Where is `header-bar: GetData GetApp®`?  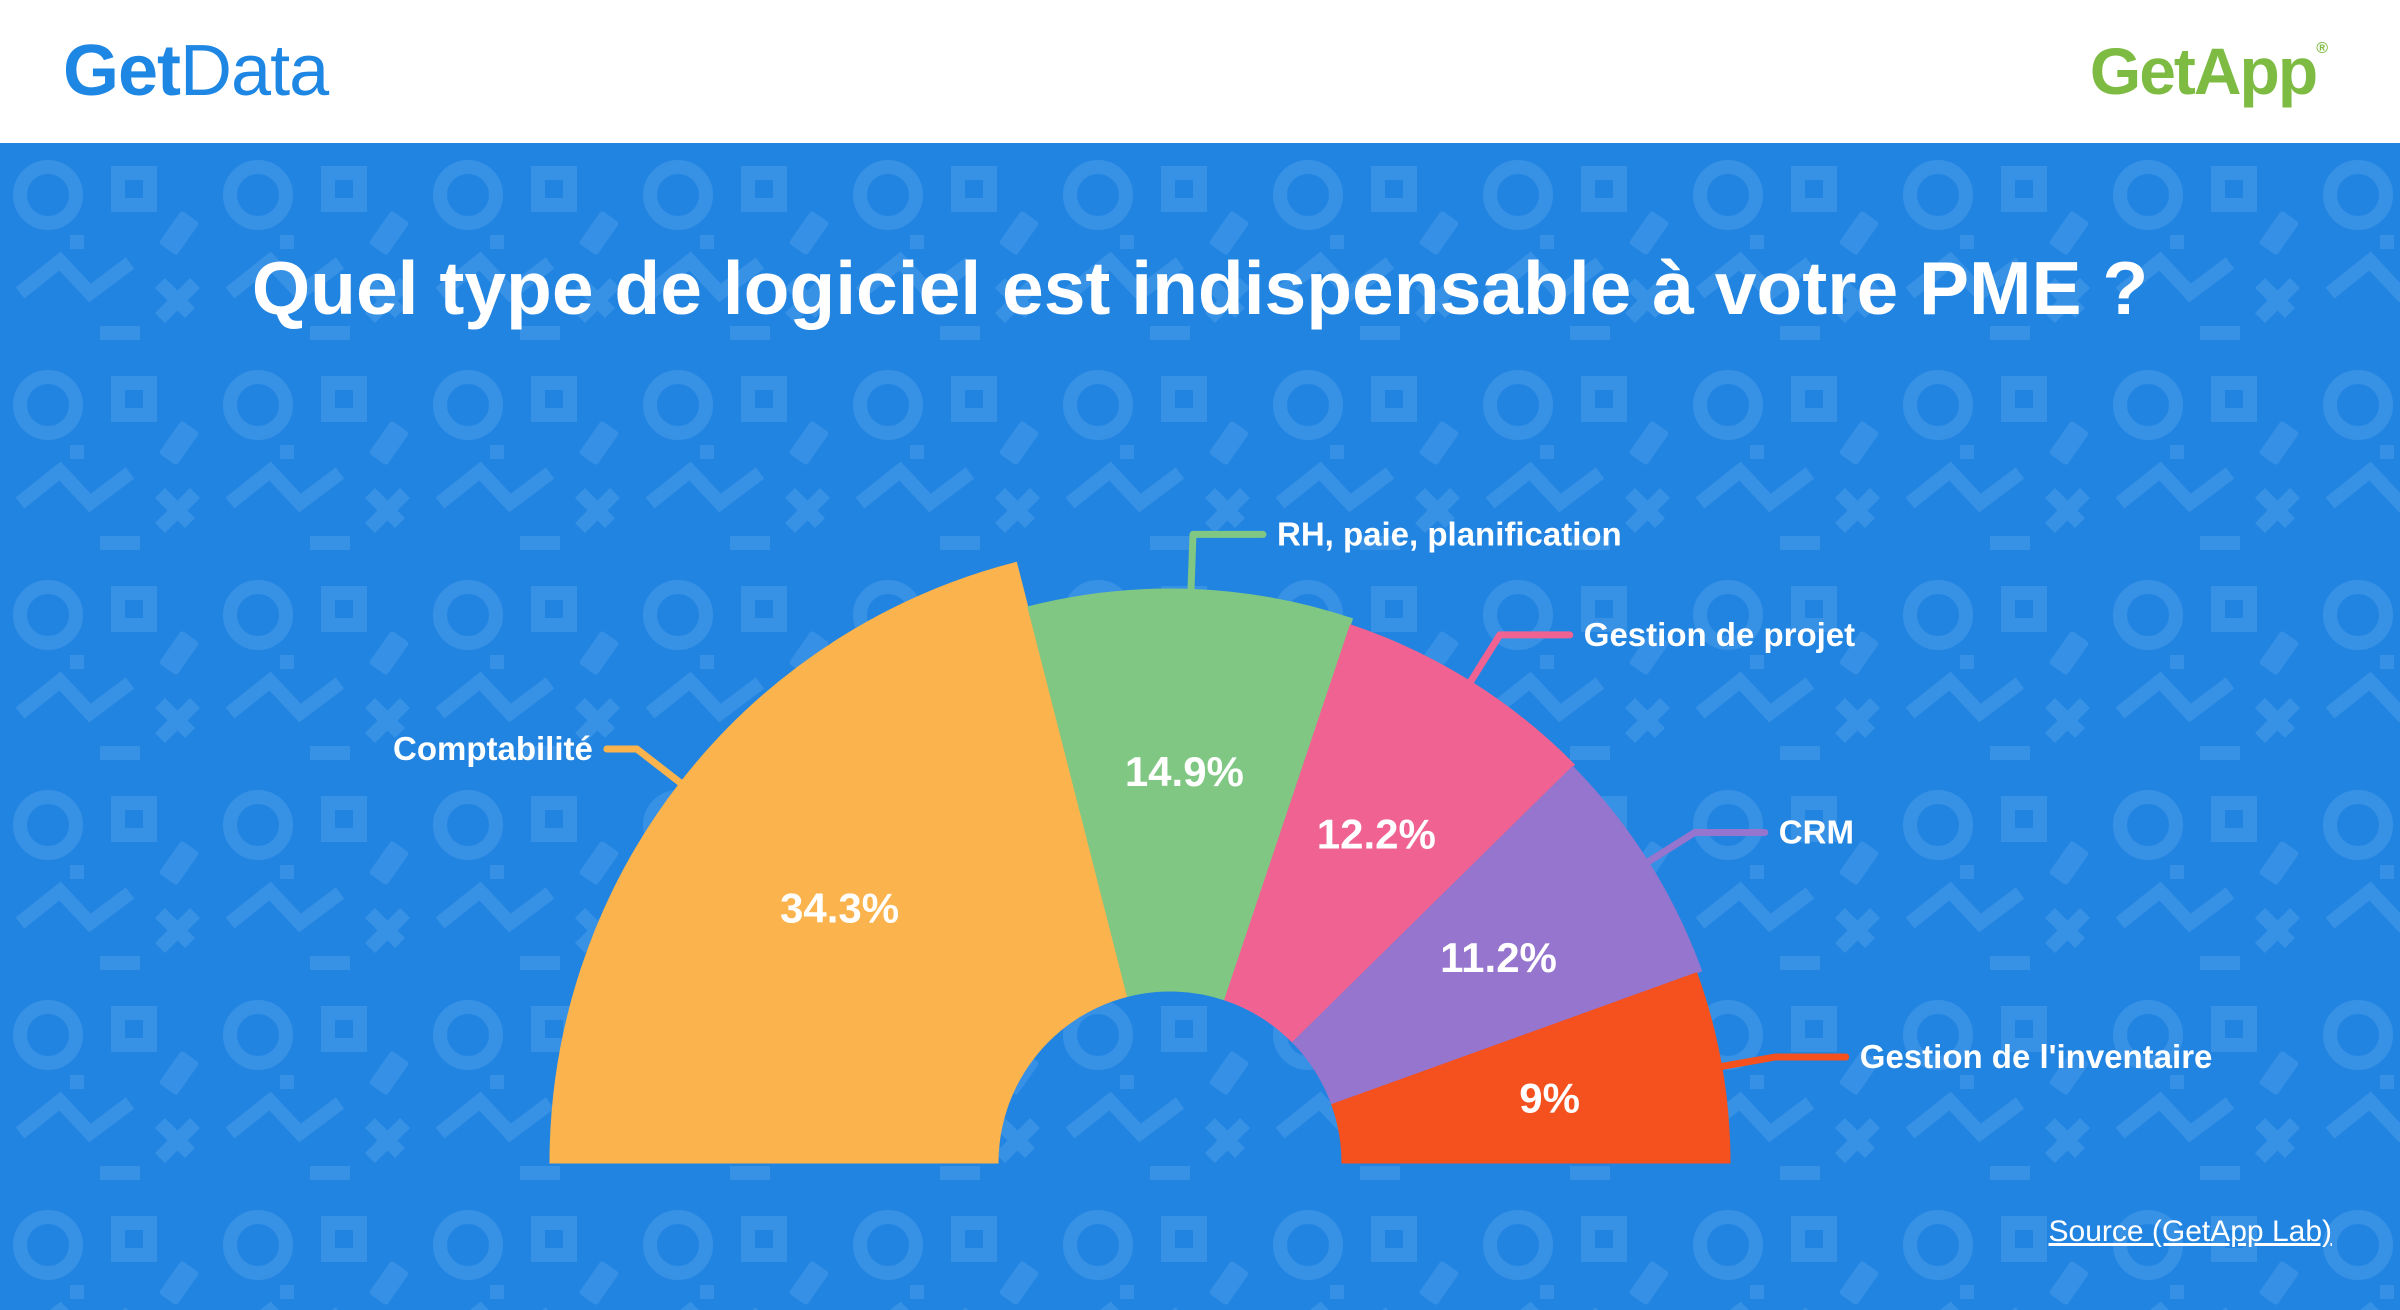 header-bar: GetData GetApp® is located at coordinates (1200, 71).